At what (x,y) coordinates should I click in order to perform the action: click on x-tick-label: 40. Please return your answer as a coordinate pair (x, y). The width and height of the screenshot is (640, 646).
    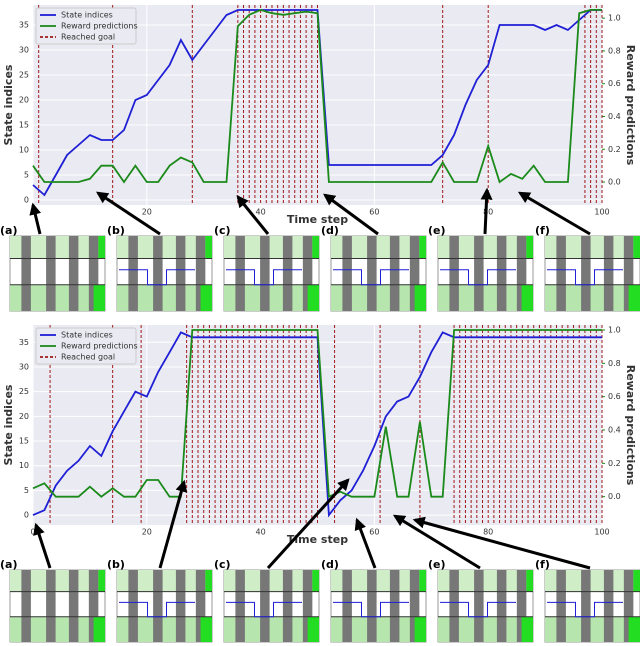
    Looking at the image, I should click on (261, 532).